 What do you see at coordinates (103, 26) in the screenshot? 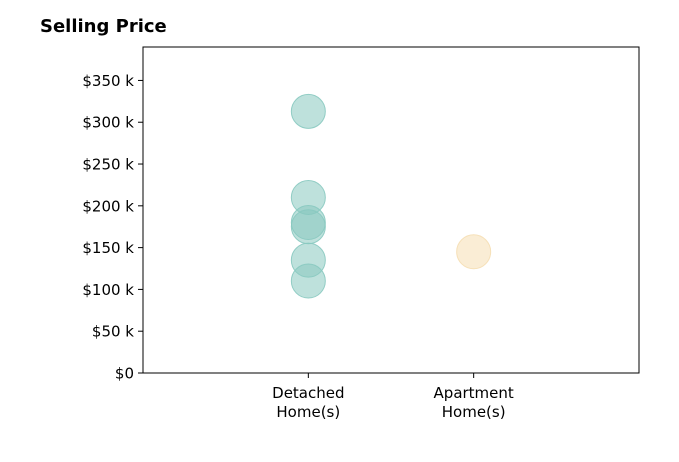
I see `chart-title: Selling Price` at bounding box center [103, 26].